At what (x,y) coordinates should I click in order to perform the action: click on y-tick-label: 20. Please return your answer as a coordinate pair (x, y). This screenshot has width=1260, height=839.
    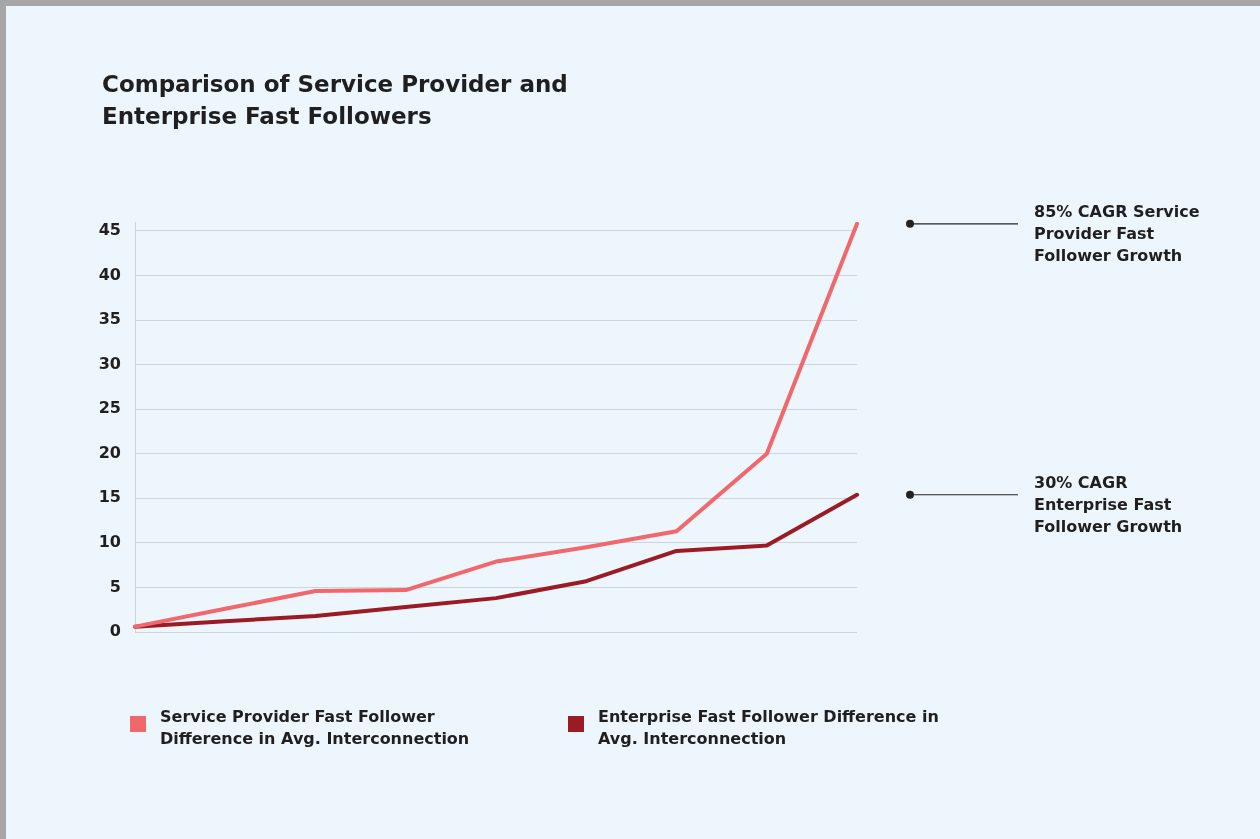
    Looking at the image, I should click on (109, 452).